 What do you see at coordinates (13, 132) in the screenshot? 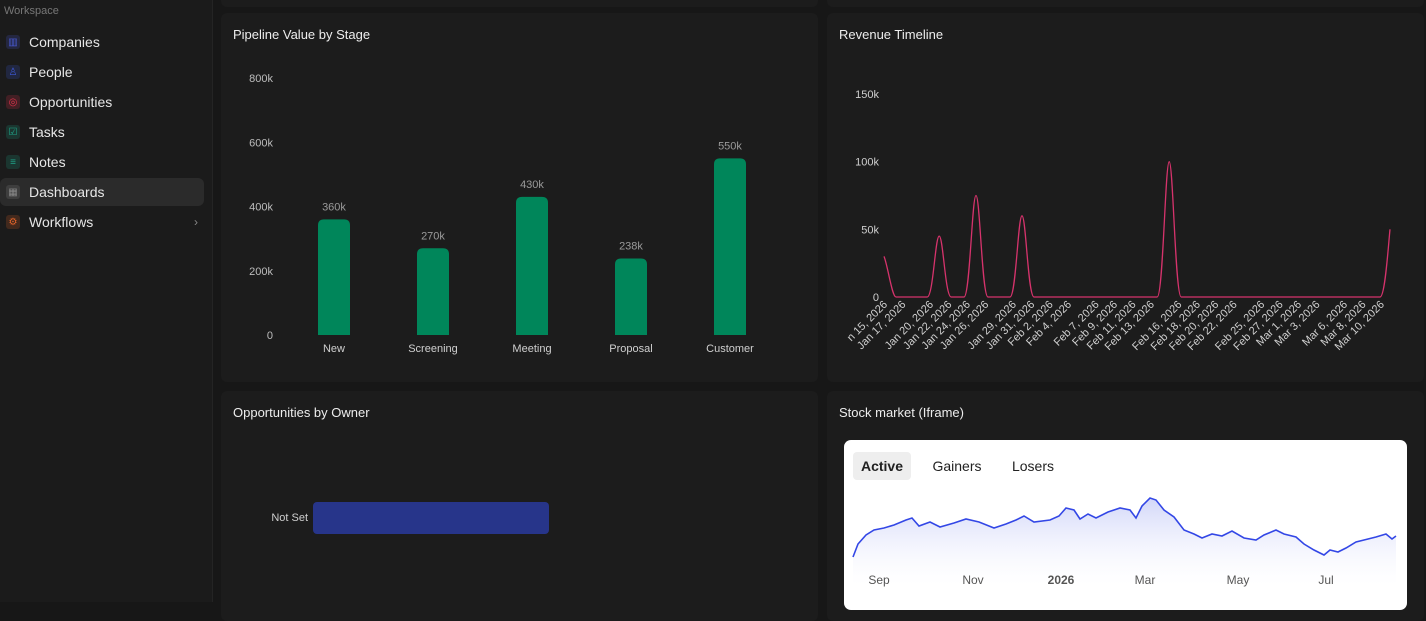
I see `checkbox-icon: ☑` at bounding box center [13, 132].